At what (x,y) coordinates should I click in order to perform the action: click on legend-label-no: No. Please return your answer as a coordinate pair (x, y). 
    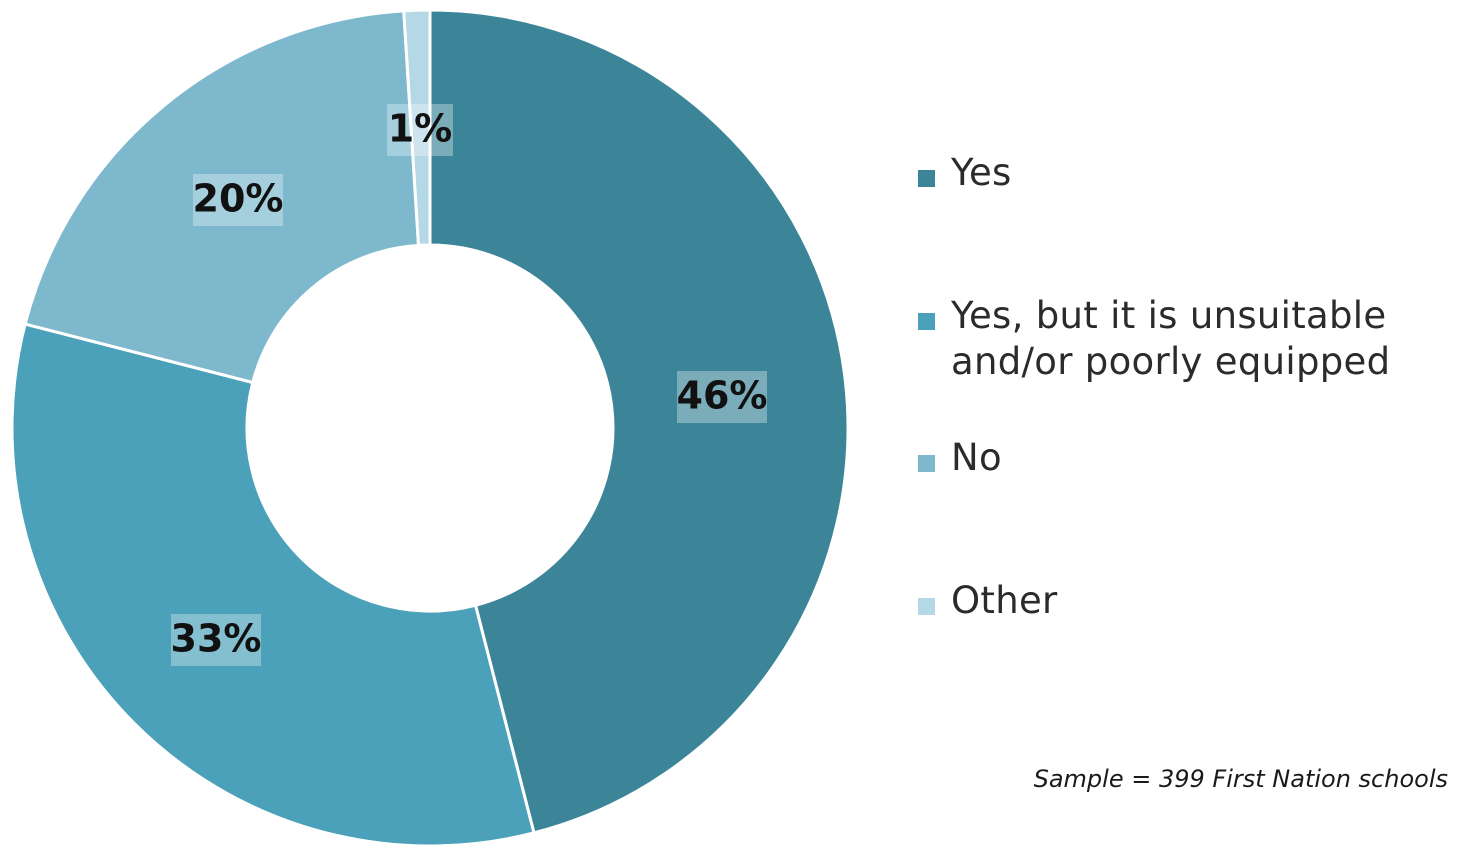
    Looking at the image, I should click on (976, 457).